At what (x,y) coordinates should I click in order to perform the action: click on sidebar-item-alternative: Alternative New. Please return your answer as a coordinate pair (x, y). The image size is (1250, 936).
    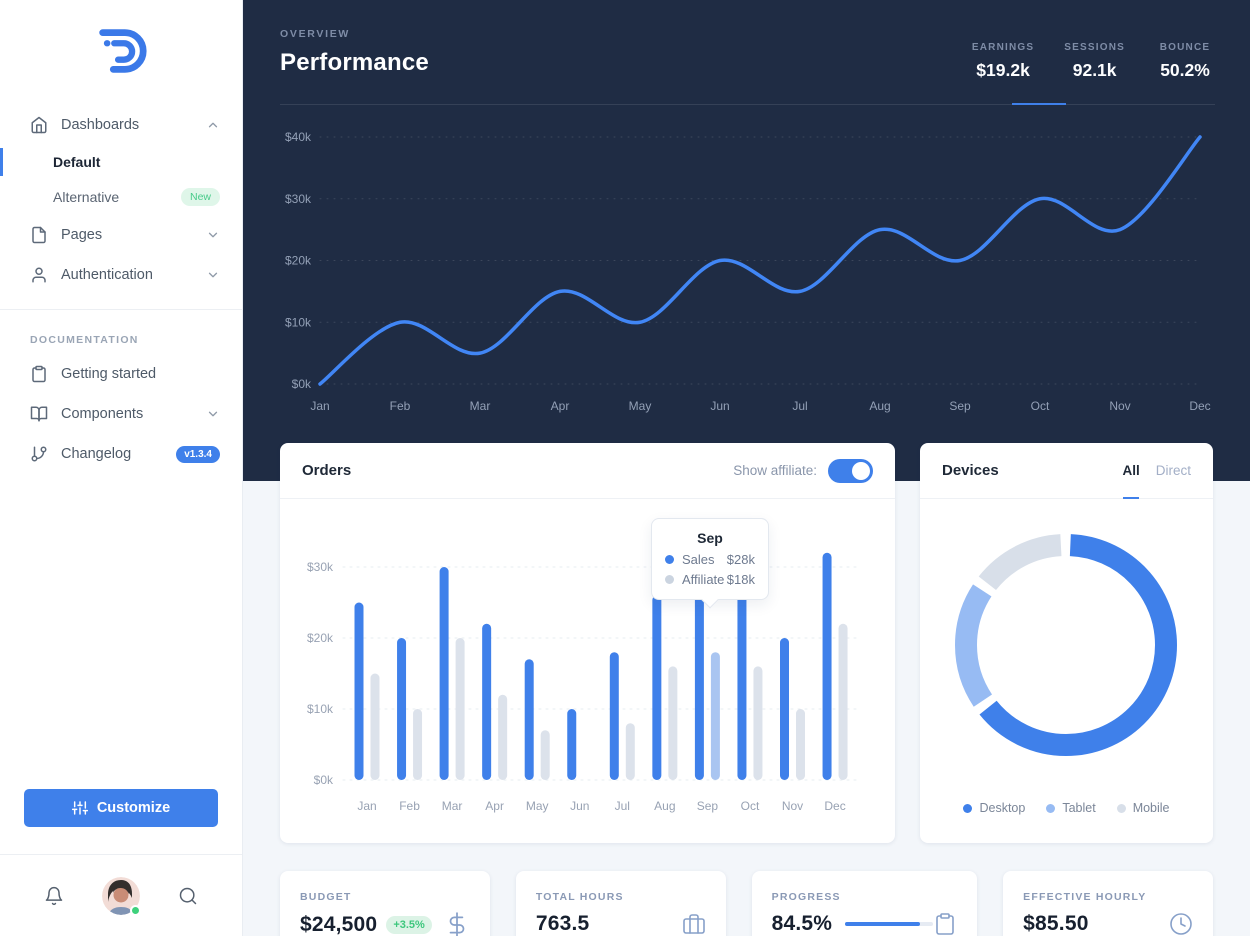
    Looking at the image, I should click on (121, 197).